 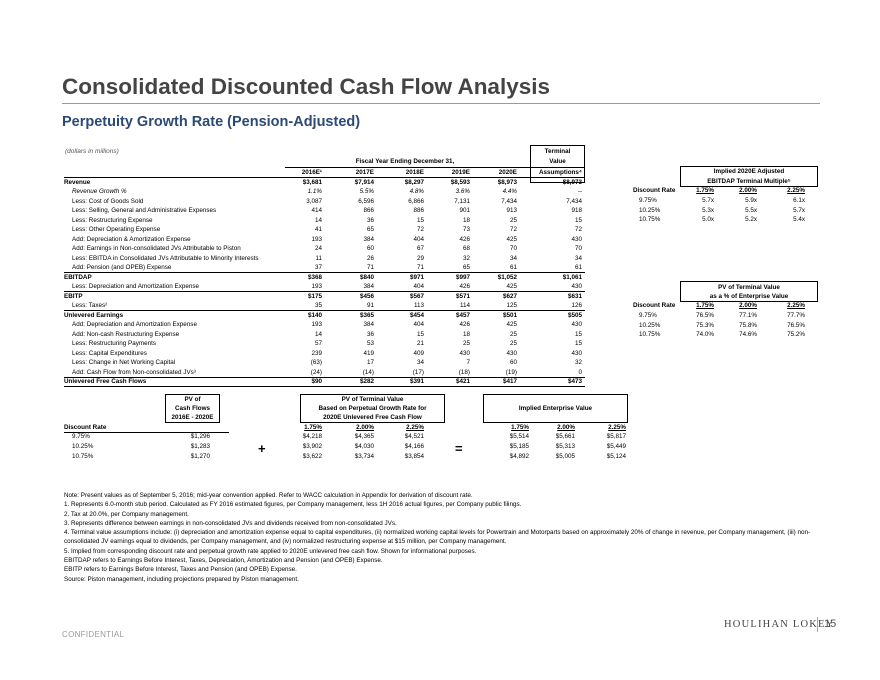 I want to click on row-label: Revenue Growth %, so click(x=99, y=191).